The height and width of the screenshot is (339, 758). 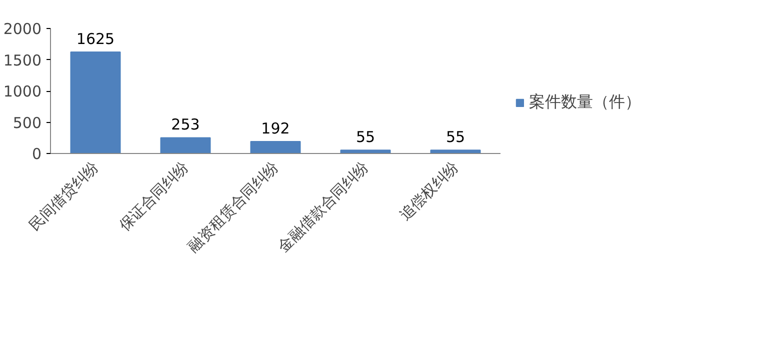 I want to click on data-label: 1625, so click(x=95, y=39).